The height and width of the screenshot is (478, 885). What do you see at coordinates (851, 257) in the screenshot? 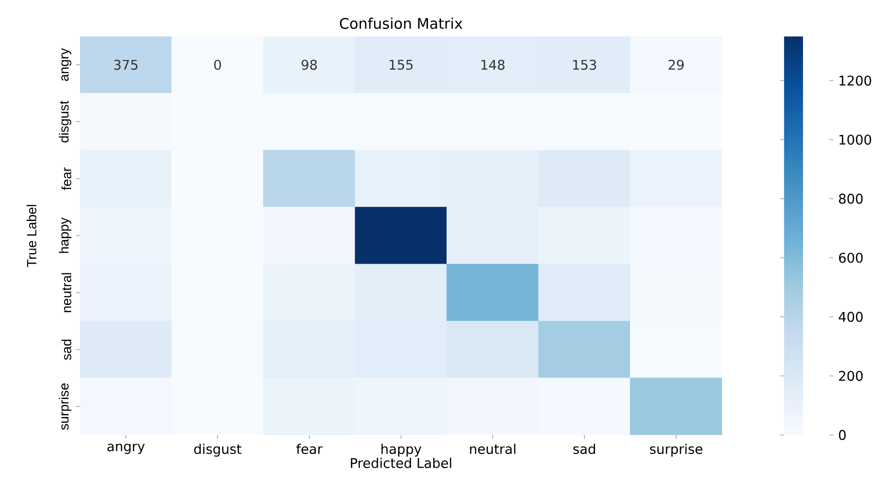
I see `color-bar-label: 600` at bounding box center [851, 257].